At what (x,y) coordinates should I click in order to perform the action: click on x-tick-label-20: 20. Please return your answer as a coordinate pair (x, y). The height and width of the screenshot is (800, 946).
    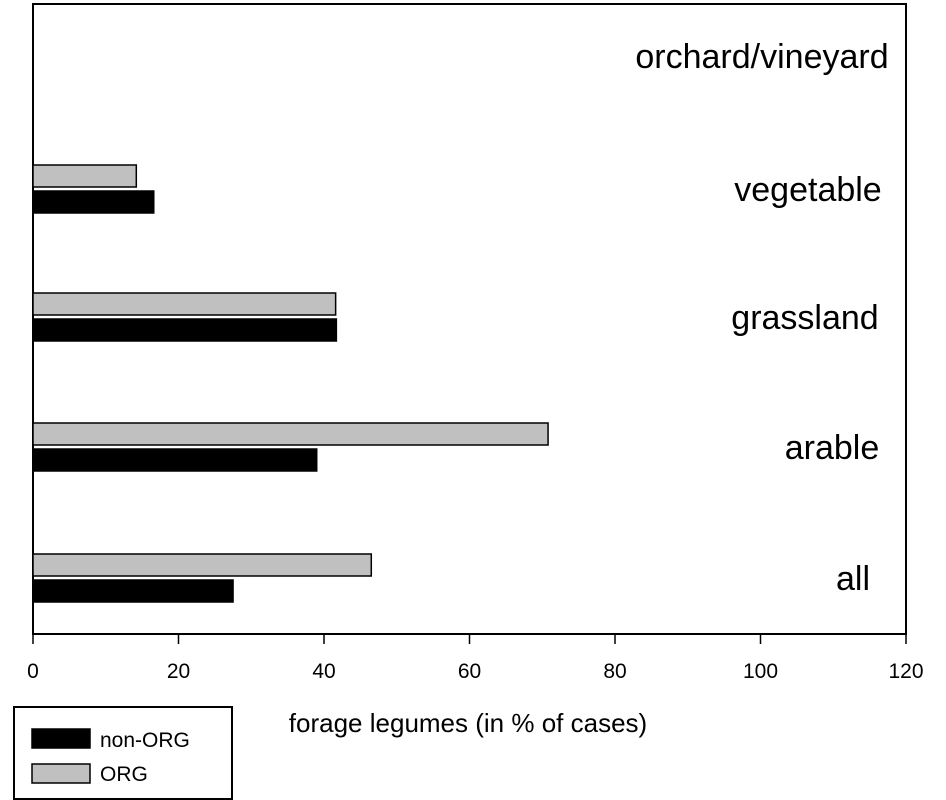
    Looking at the image, I should click on (178, 671).